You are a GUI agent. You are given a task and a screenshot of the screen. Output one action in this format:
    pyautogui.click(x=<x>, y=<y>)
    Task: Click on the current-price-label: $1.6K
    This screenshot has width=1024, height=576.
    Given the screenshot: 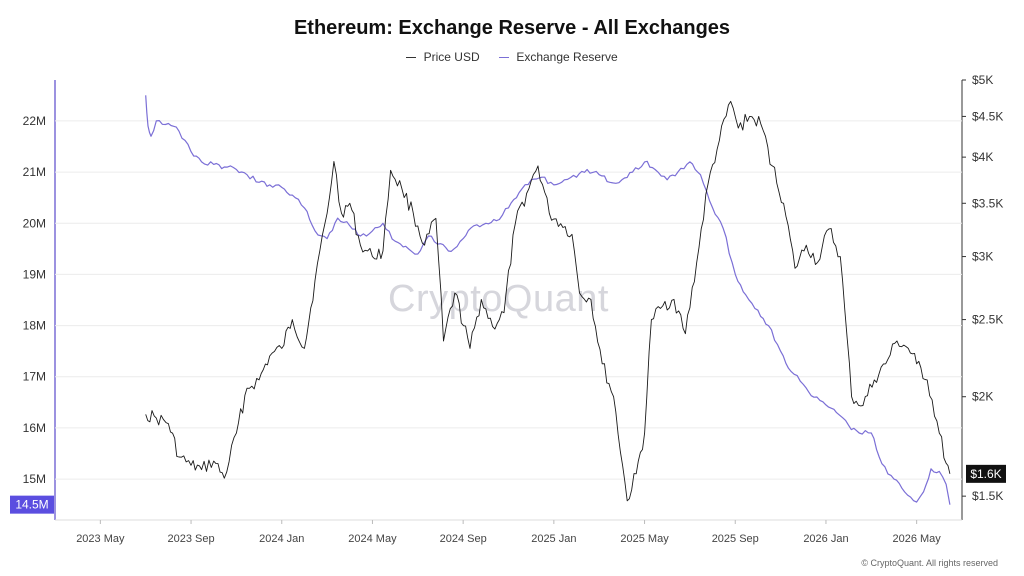 What is the action you would take?
    pyautogui.click(x=985, y=474)
    